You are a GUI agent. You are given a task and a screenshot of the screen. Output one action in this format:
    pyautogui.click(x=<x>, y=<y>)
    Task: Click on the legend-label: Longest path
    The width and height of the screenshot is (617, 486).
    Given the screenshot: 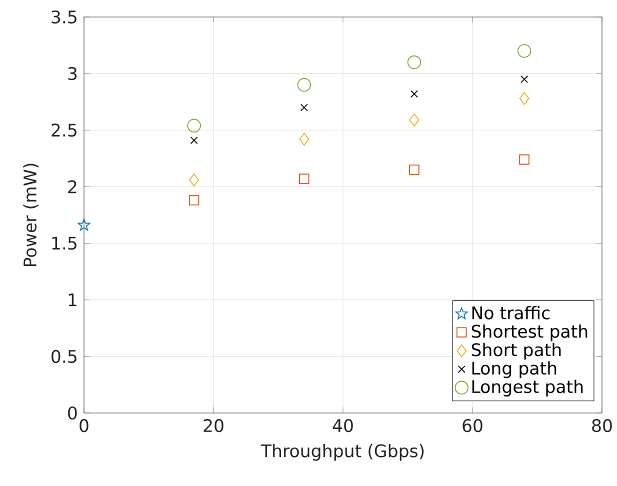 What is the action you would take?
    pyautogui.click(x=527, y=388)
    